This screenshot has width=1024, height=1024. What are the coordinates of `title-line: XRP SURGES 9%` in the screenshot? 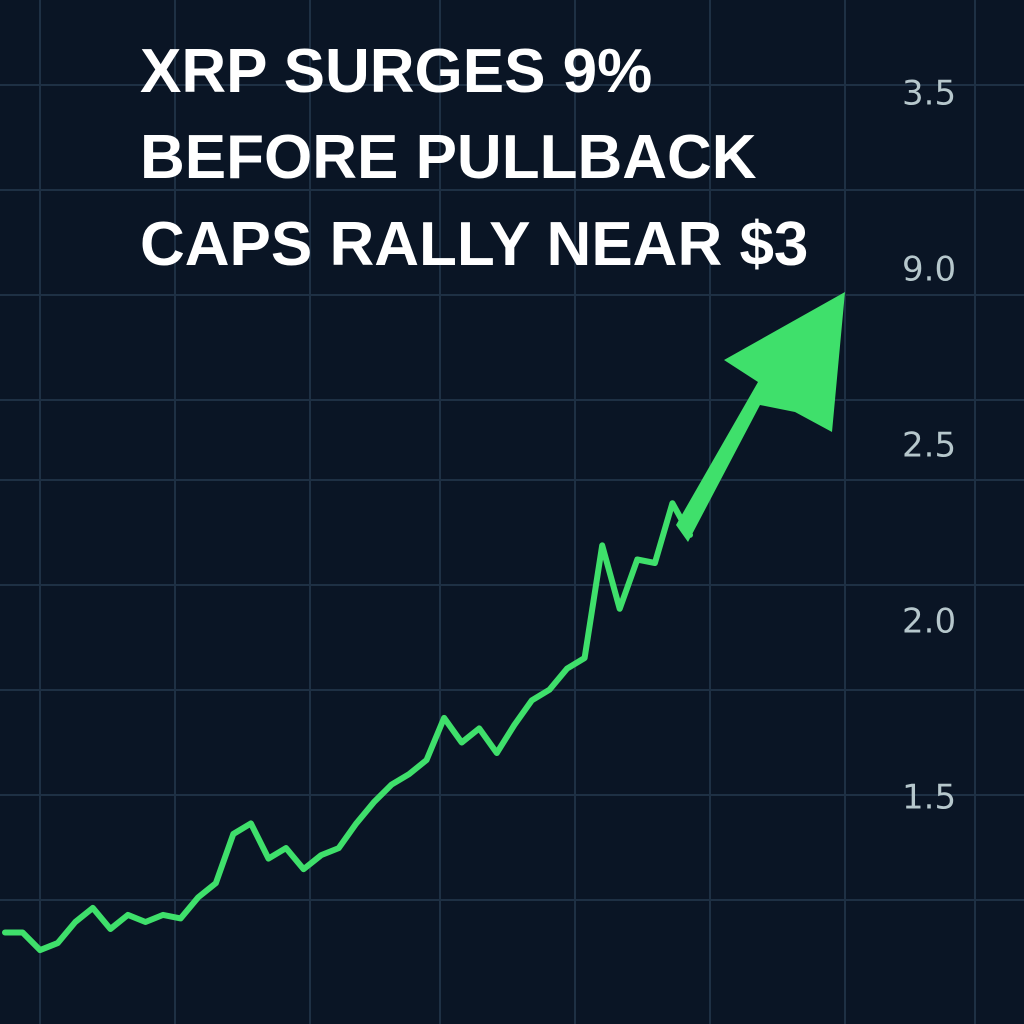 It's located at (396, 71).